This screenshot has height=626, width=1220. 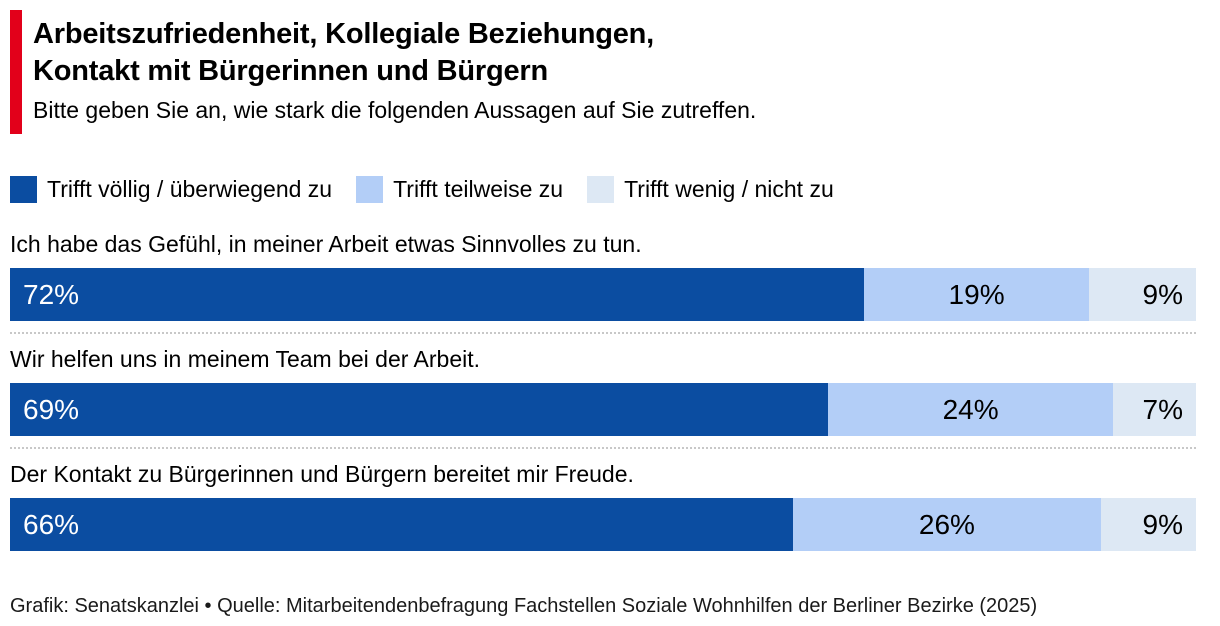 What do you see at coordinates (947, 524) in the screenshot?
I see `bar-segment-partial: 26%` at bounding box center [947, 524].